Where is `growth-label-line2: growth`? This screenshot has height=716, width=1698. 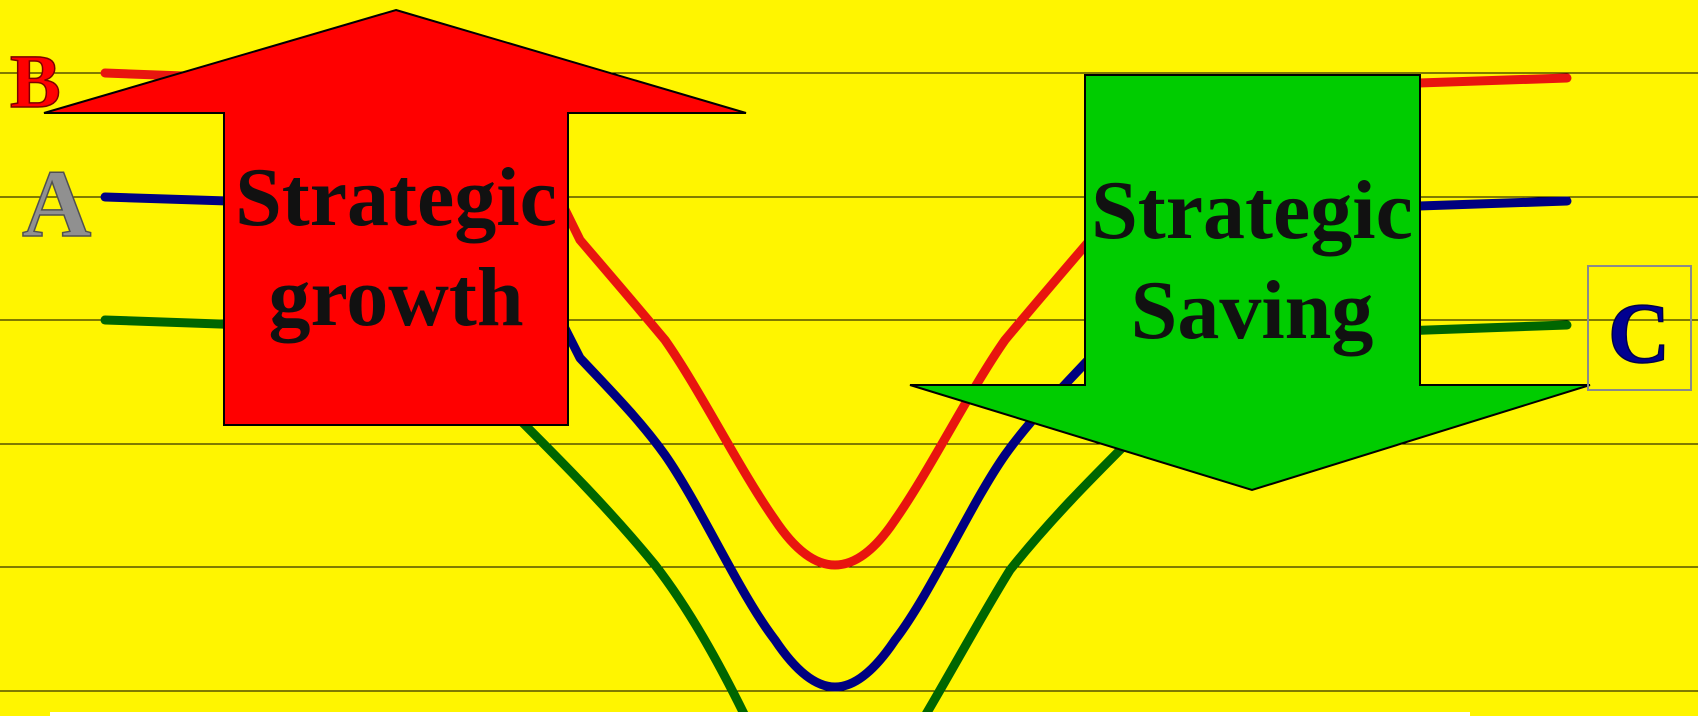 growth-label-line2: growth is located at coordinates (395, 297).